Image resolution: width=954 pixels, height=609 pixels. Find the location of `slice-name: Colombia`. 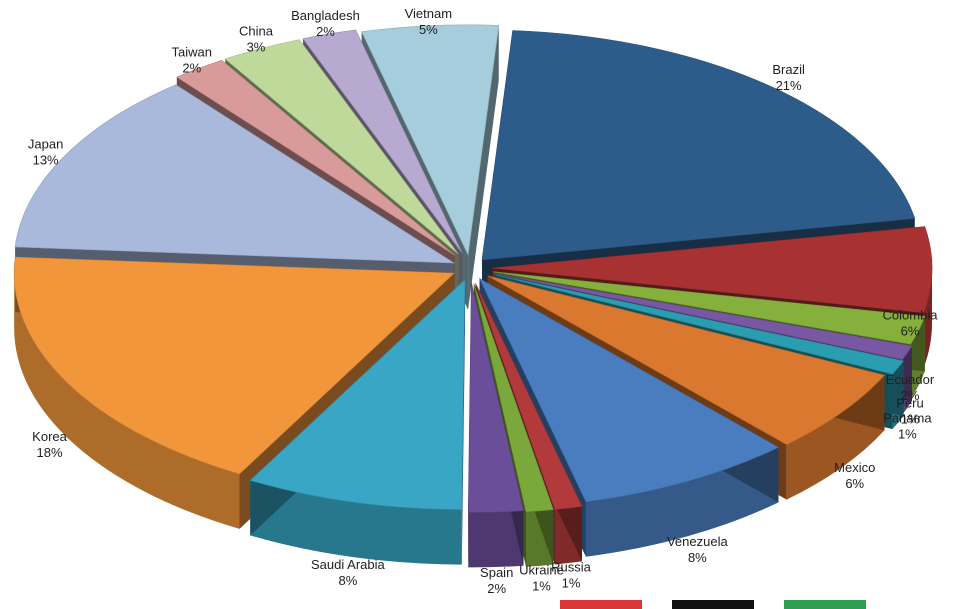

slice-name: Colombia is located at coordinates (911, 314).